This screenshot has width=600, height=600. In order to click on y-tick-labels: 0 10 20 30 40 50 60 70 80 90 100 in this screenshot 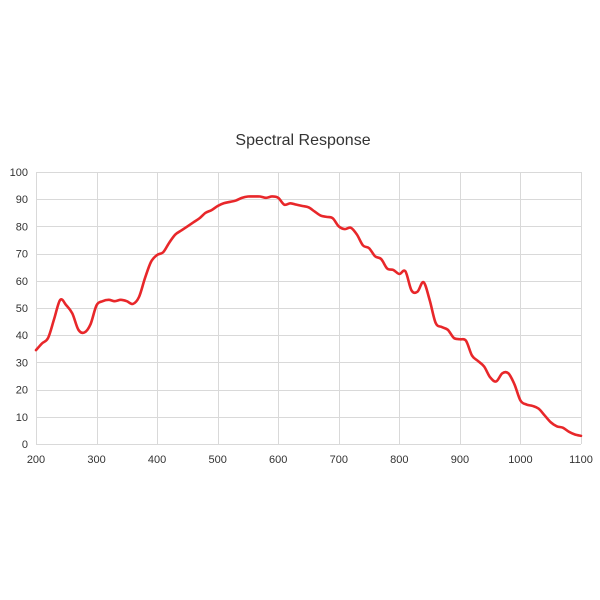, I will do `click(19, 309)`.